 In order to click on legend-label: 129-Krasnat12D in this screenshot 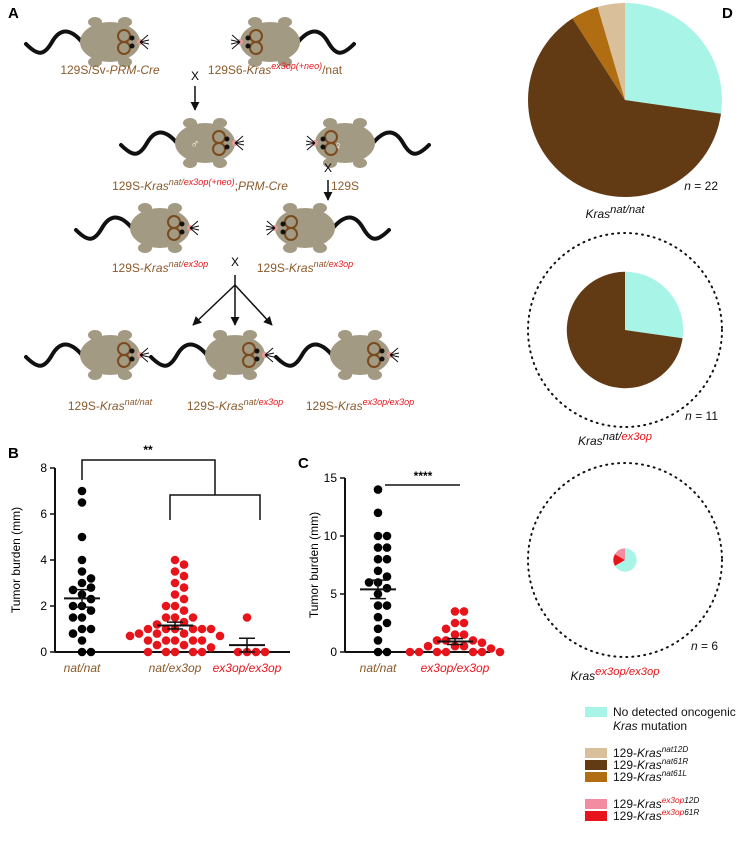, I will do `click(650, 752)`.